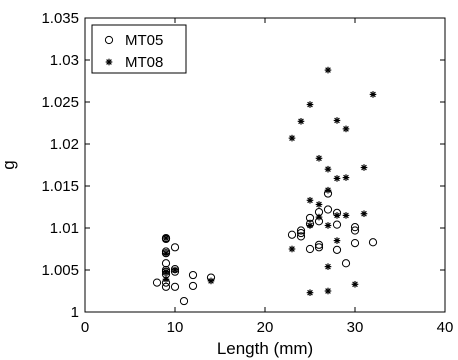 This screenshot has height=360, width=458. I want to click on legend-marker-mt05, so click(109, 40).